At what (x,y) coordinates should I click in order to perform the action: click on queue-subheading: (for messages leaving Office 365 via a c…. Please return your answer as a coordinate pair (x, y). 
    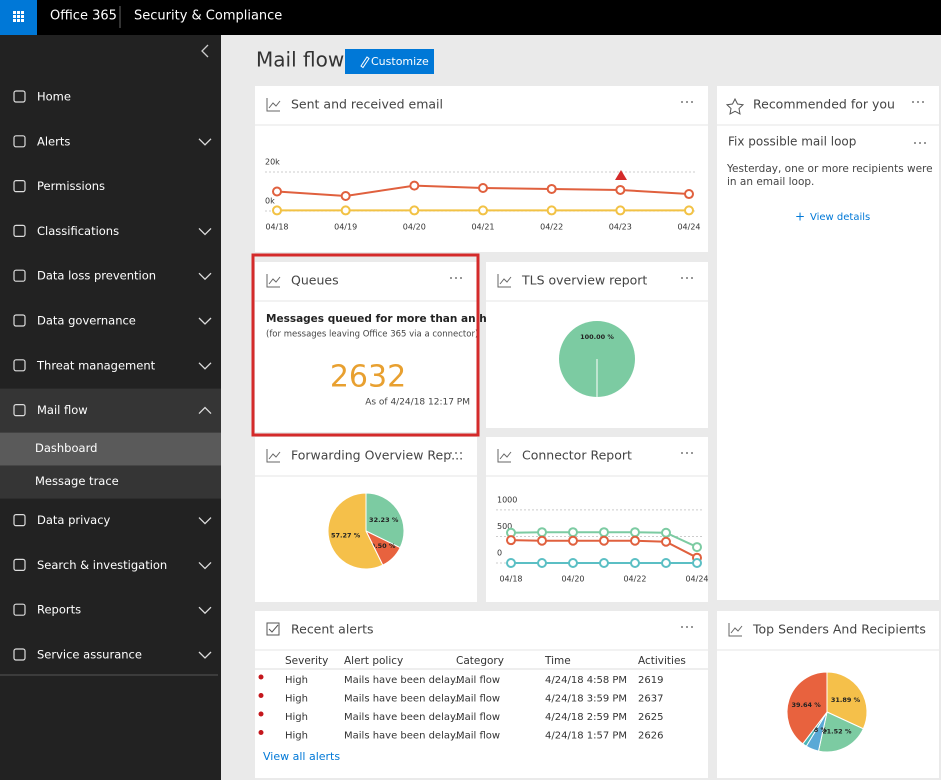
    Looking at the image, I should click on (372, 335).